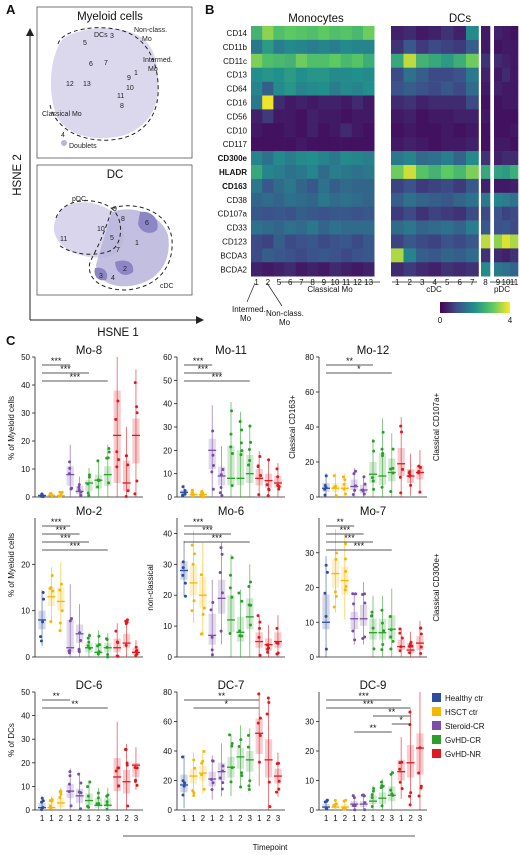 The width and height of the screenshot is (520, 855). Describe the element at coordinates (237, 103) in the screenshot. I see `marker-label: CD16` at that location.